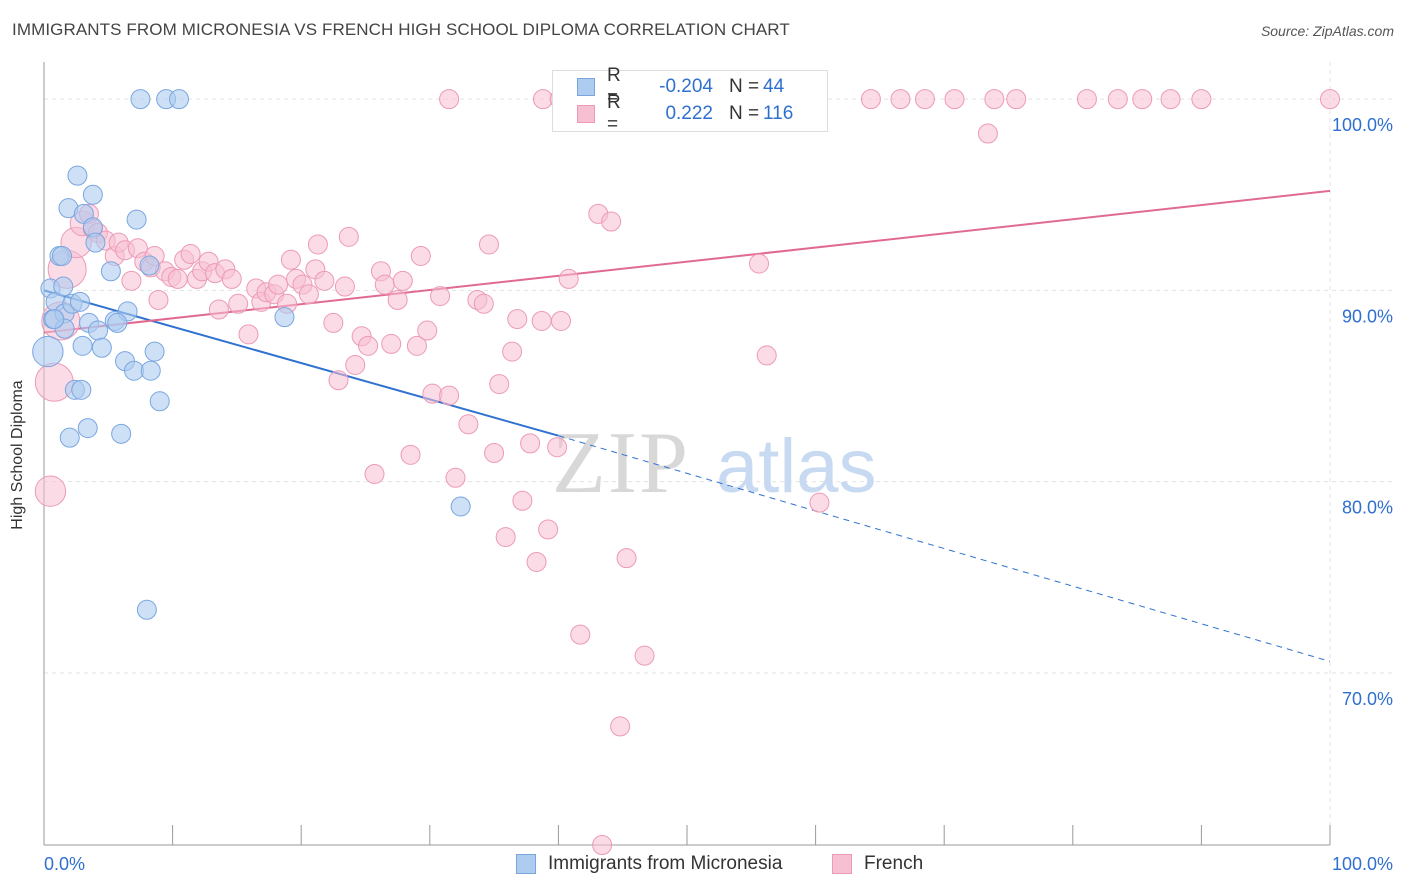  Describe the element at coordinates (877, 864) in the screenshot. I see `legend-item-french: French` at that location.